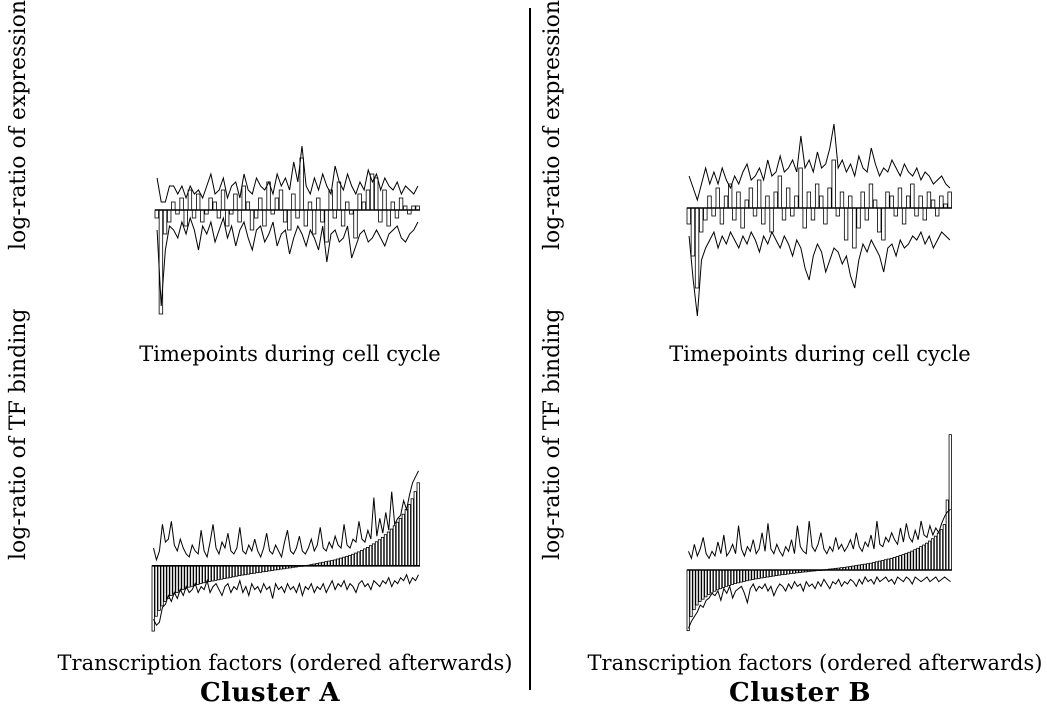 The height and width of the screenshot is (715, 1047). Describe the element at coordinates (819, 220) in the screenshot. I see `expression-chart` at that location.